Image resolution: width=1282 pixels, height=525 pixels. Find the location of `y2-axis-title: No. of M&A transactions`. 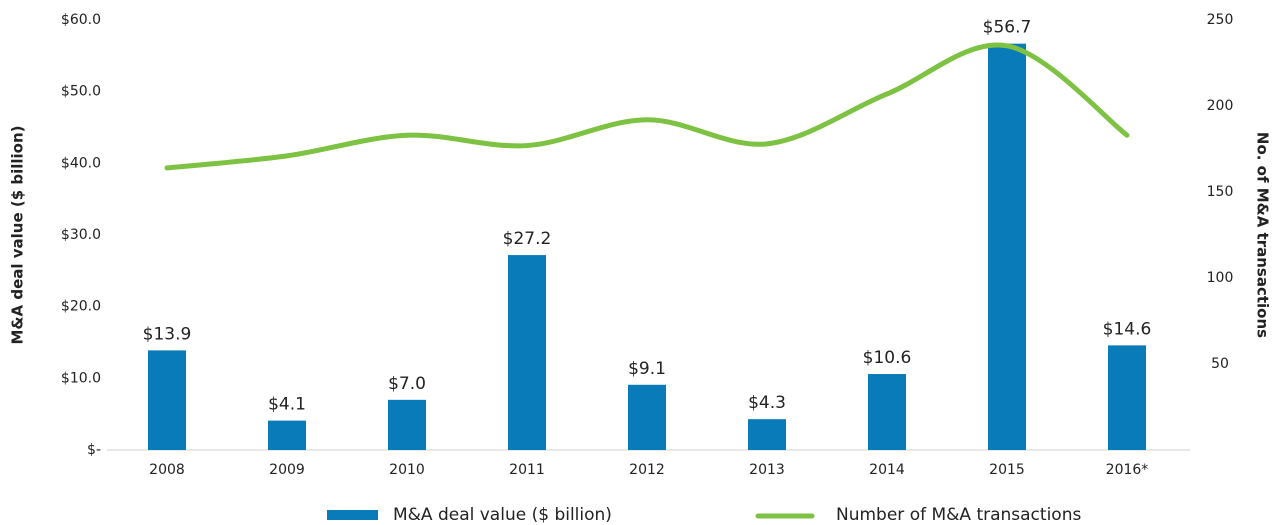

y2-axis-title: No. of M&A transactions is located at coordinates (1263, 235).